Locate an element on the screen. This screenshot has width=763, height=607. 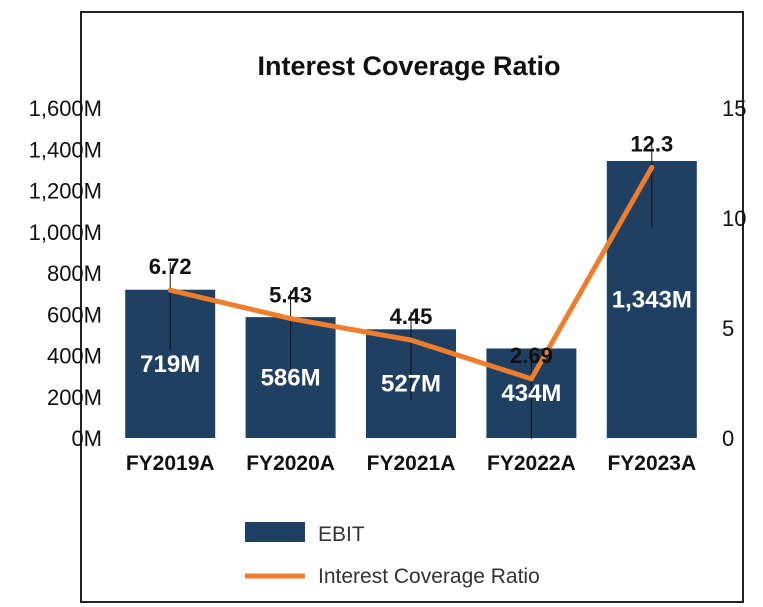
left-tick-label: 800M is located at coordinates (74, 273).